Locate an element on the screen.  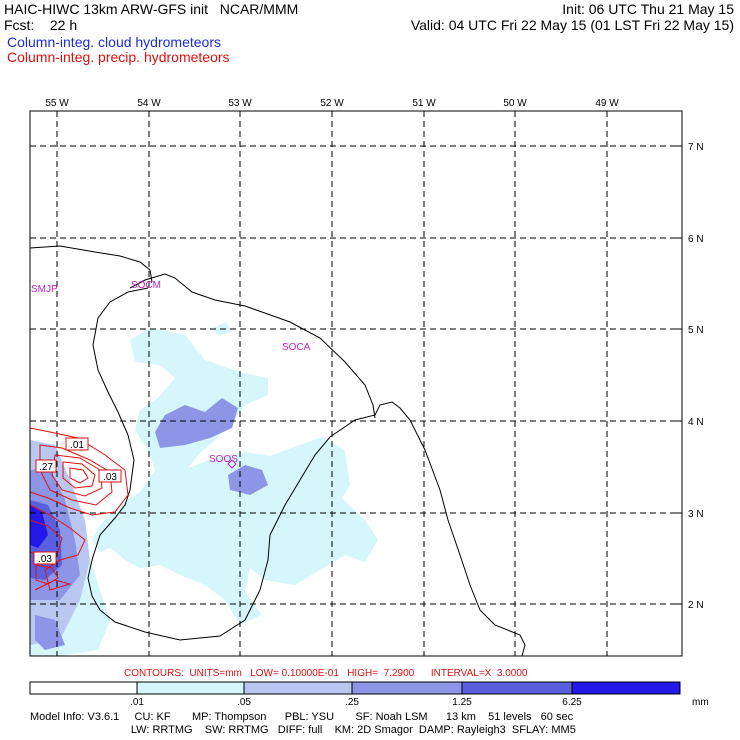
init-time: Init: 06 UTC Thu 21 May 15 is located at coordinates (648, 9).